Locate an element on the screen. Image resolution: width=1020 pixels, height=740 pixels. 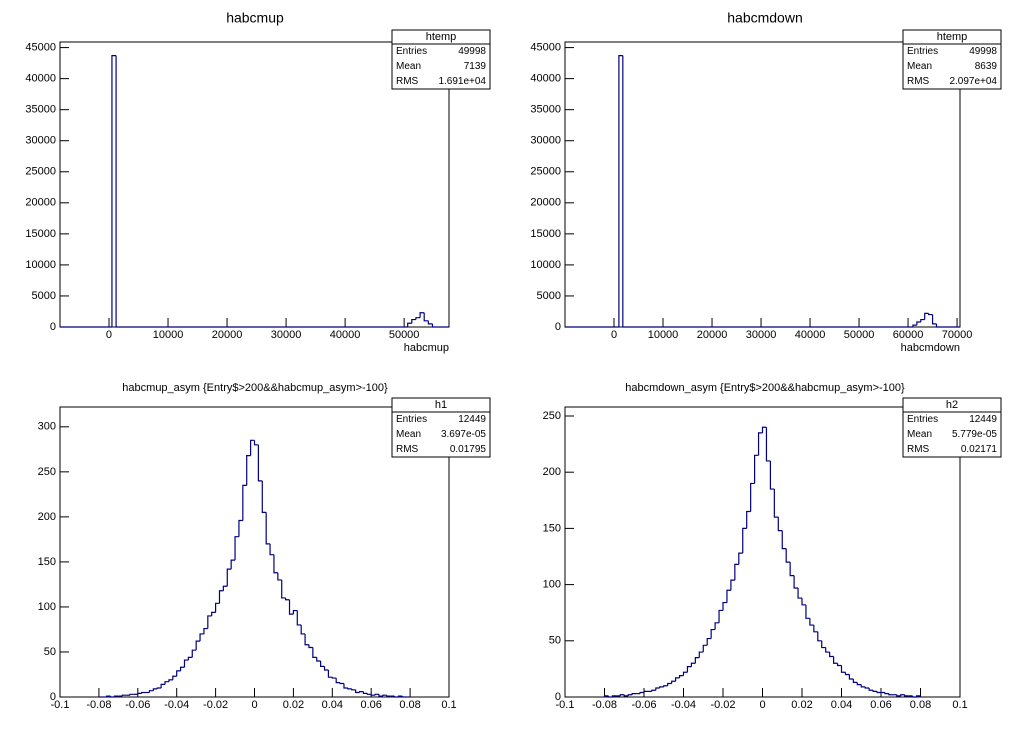
stats-value: 3.697e-05 is located at coordinates (463, 434).